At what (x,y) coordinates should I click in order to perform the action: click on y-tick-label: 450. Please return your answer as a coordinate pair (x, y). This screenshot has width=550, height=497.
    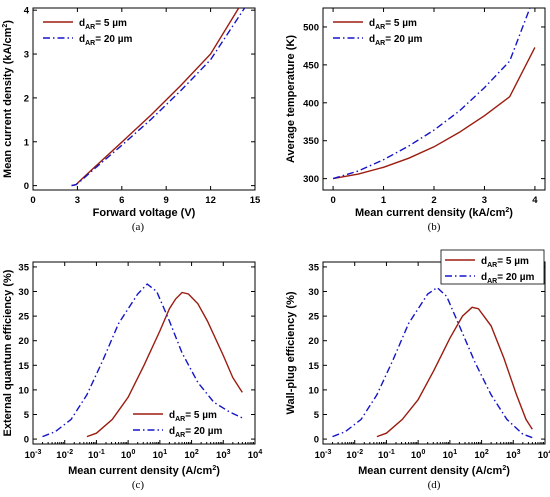
    Looking at the image, I should click on (311, 65).